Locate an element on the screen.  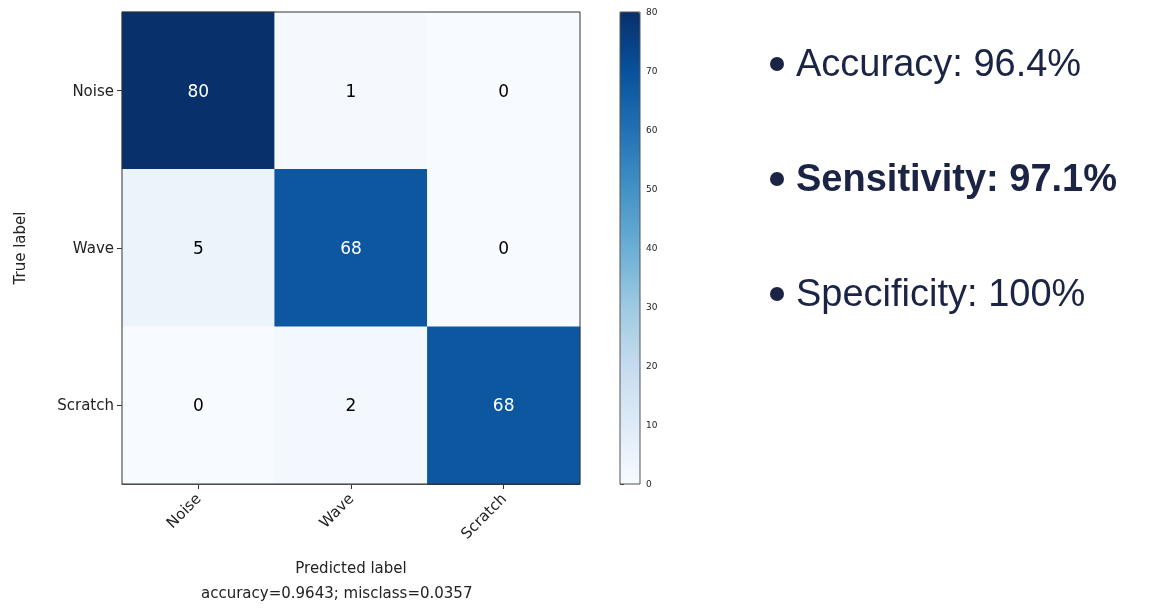
data-label: 80 is located at coordinates (198, 90).